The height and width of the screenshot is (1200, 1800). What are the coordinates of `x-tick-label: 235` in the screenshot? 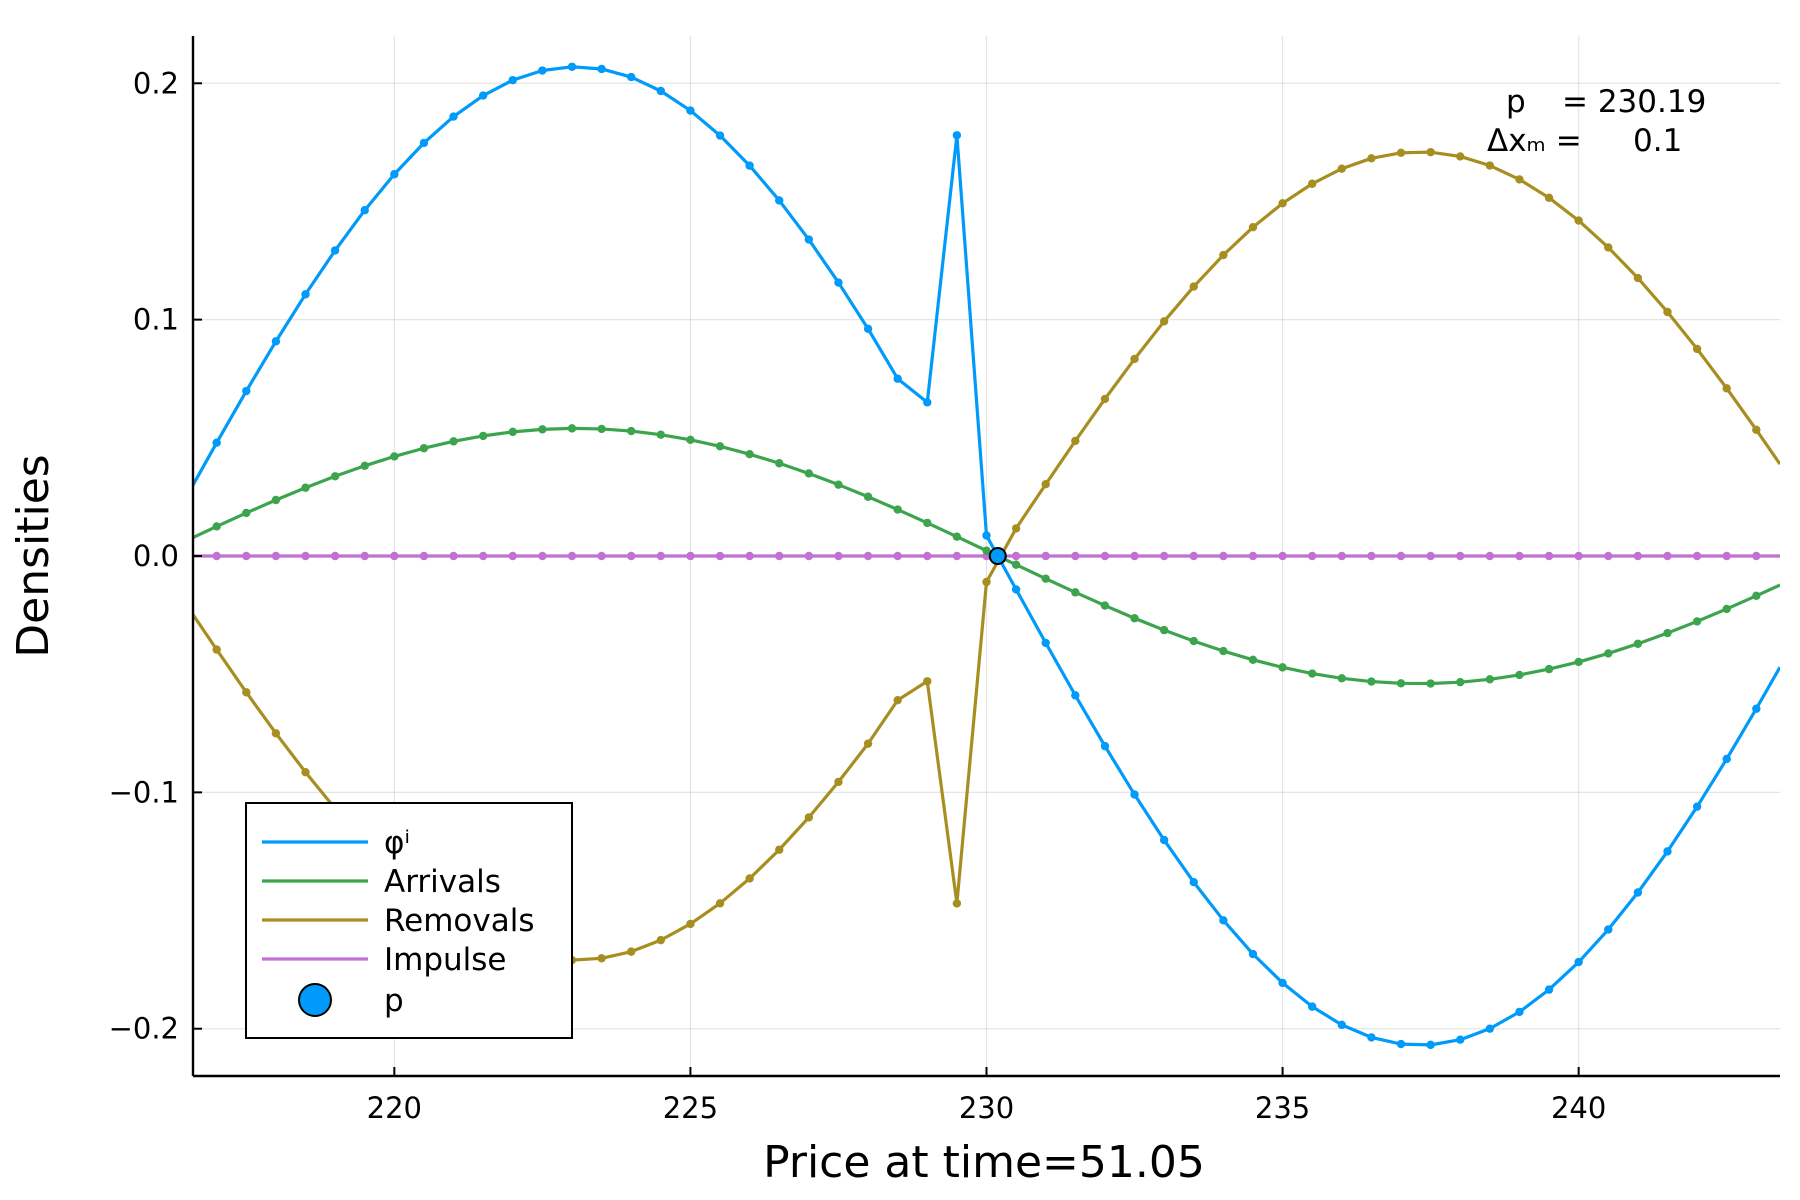 It's located at (1282, 1108).